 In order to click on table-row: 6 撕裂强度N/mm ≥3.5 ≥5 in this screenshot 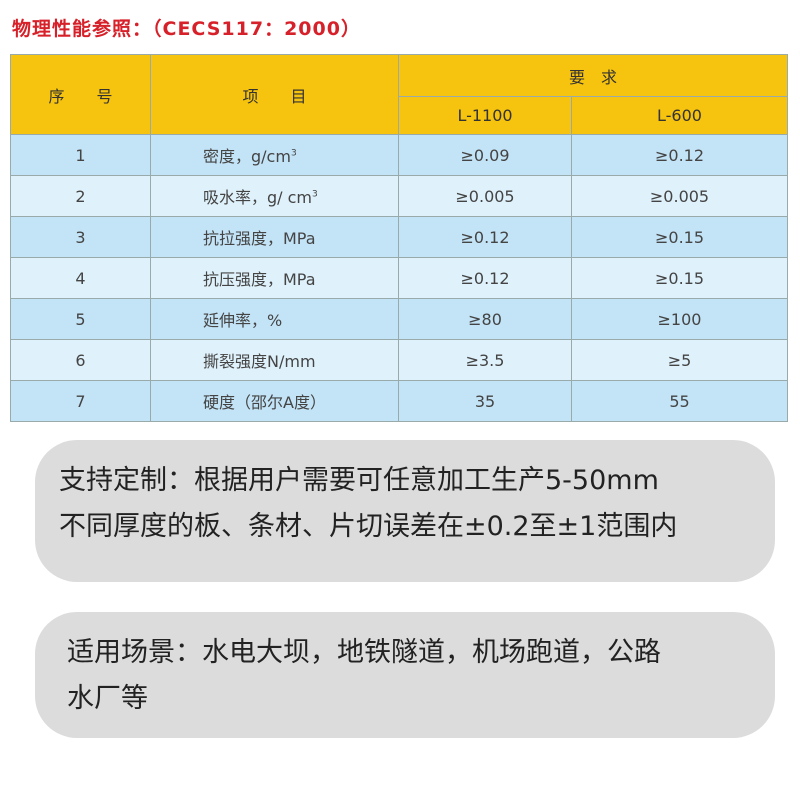, I will do `click(399, 360)`.